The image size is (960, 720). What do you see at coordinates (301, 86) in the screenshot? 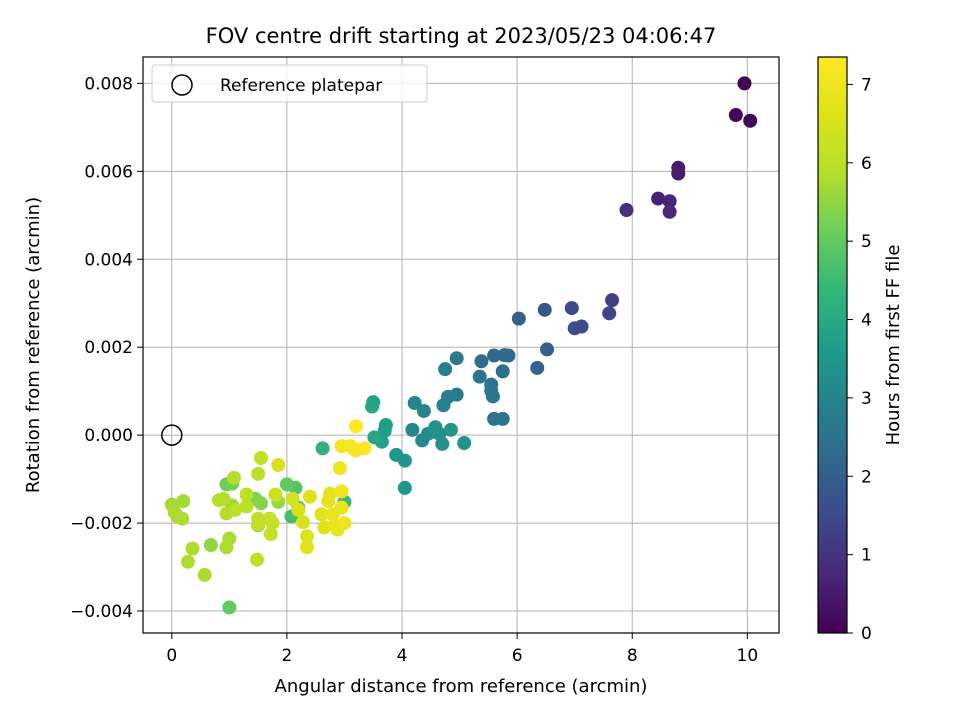
I see `legend-label: Reference platepar` at bounding box center [301, 86].